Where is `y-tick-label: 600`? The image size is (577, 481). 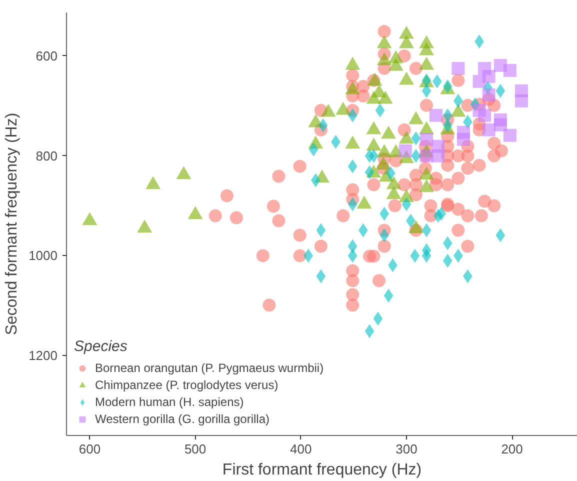
y-tick-label: 600 is located at coordinates (47, 56).